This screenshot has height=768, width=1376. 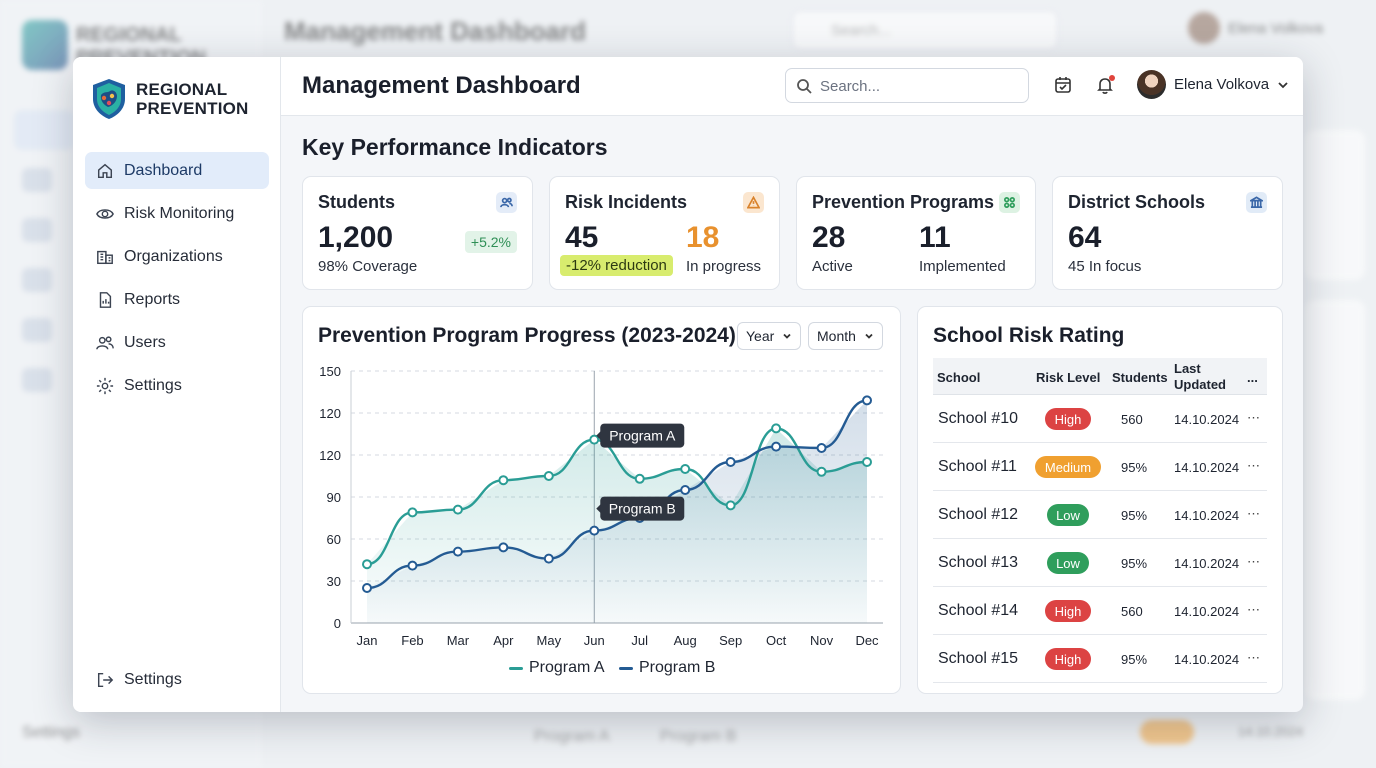 What do you see at coordinates (45, 45) in the screenshot?
I see `bg-logo` at bounding box center [45, 45].